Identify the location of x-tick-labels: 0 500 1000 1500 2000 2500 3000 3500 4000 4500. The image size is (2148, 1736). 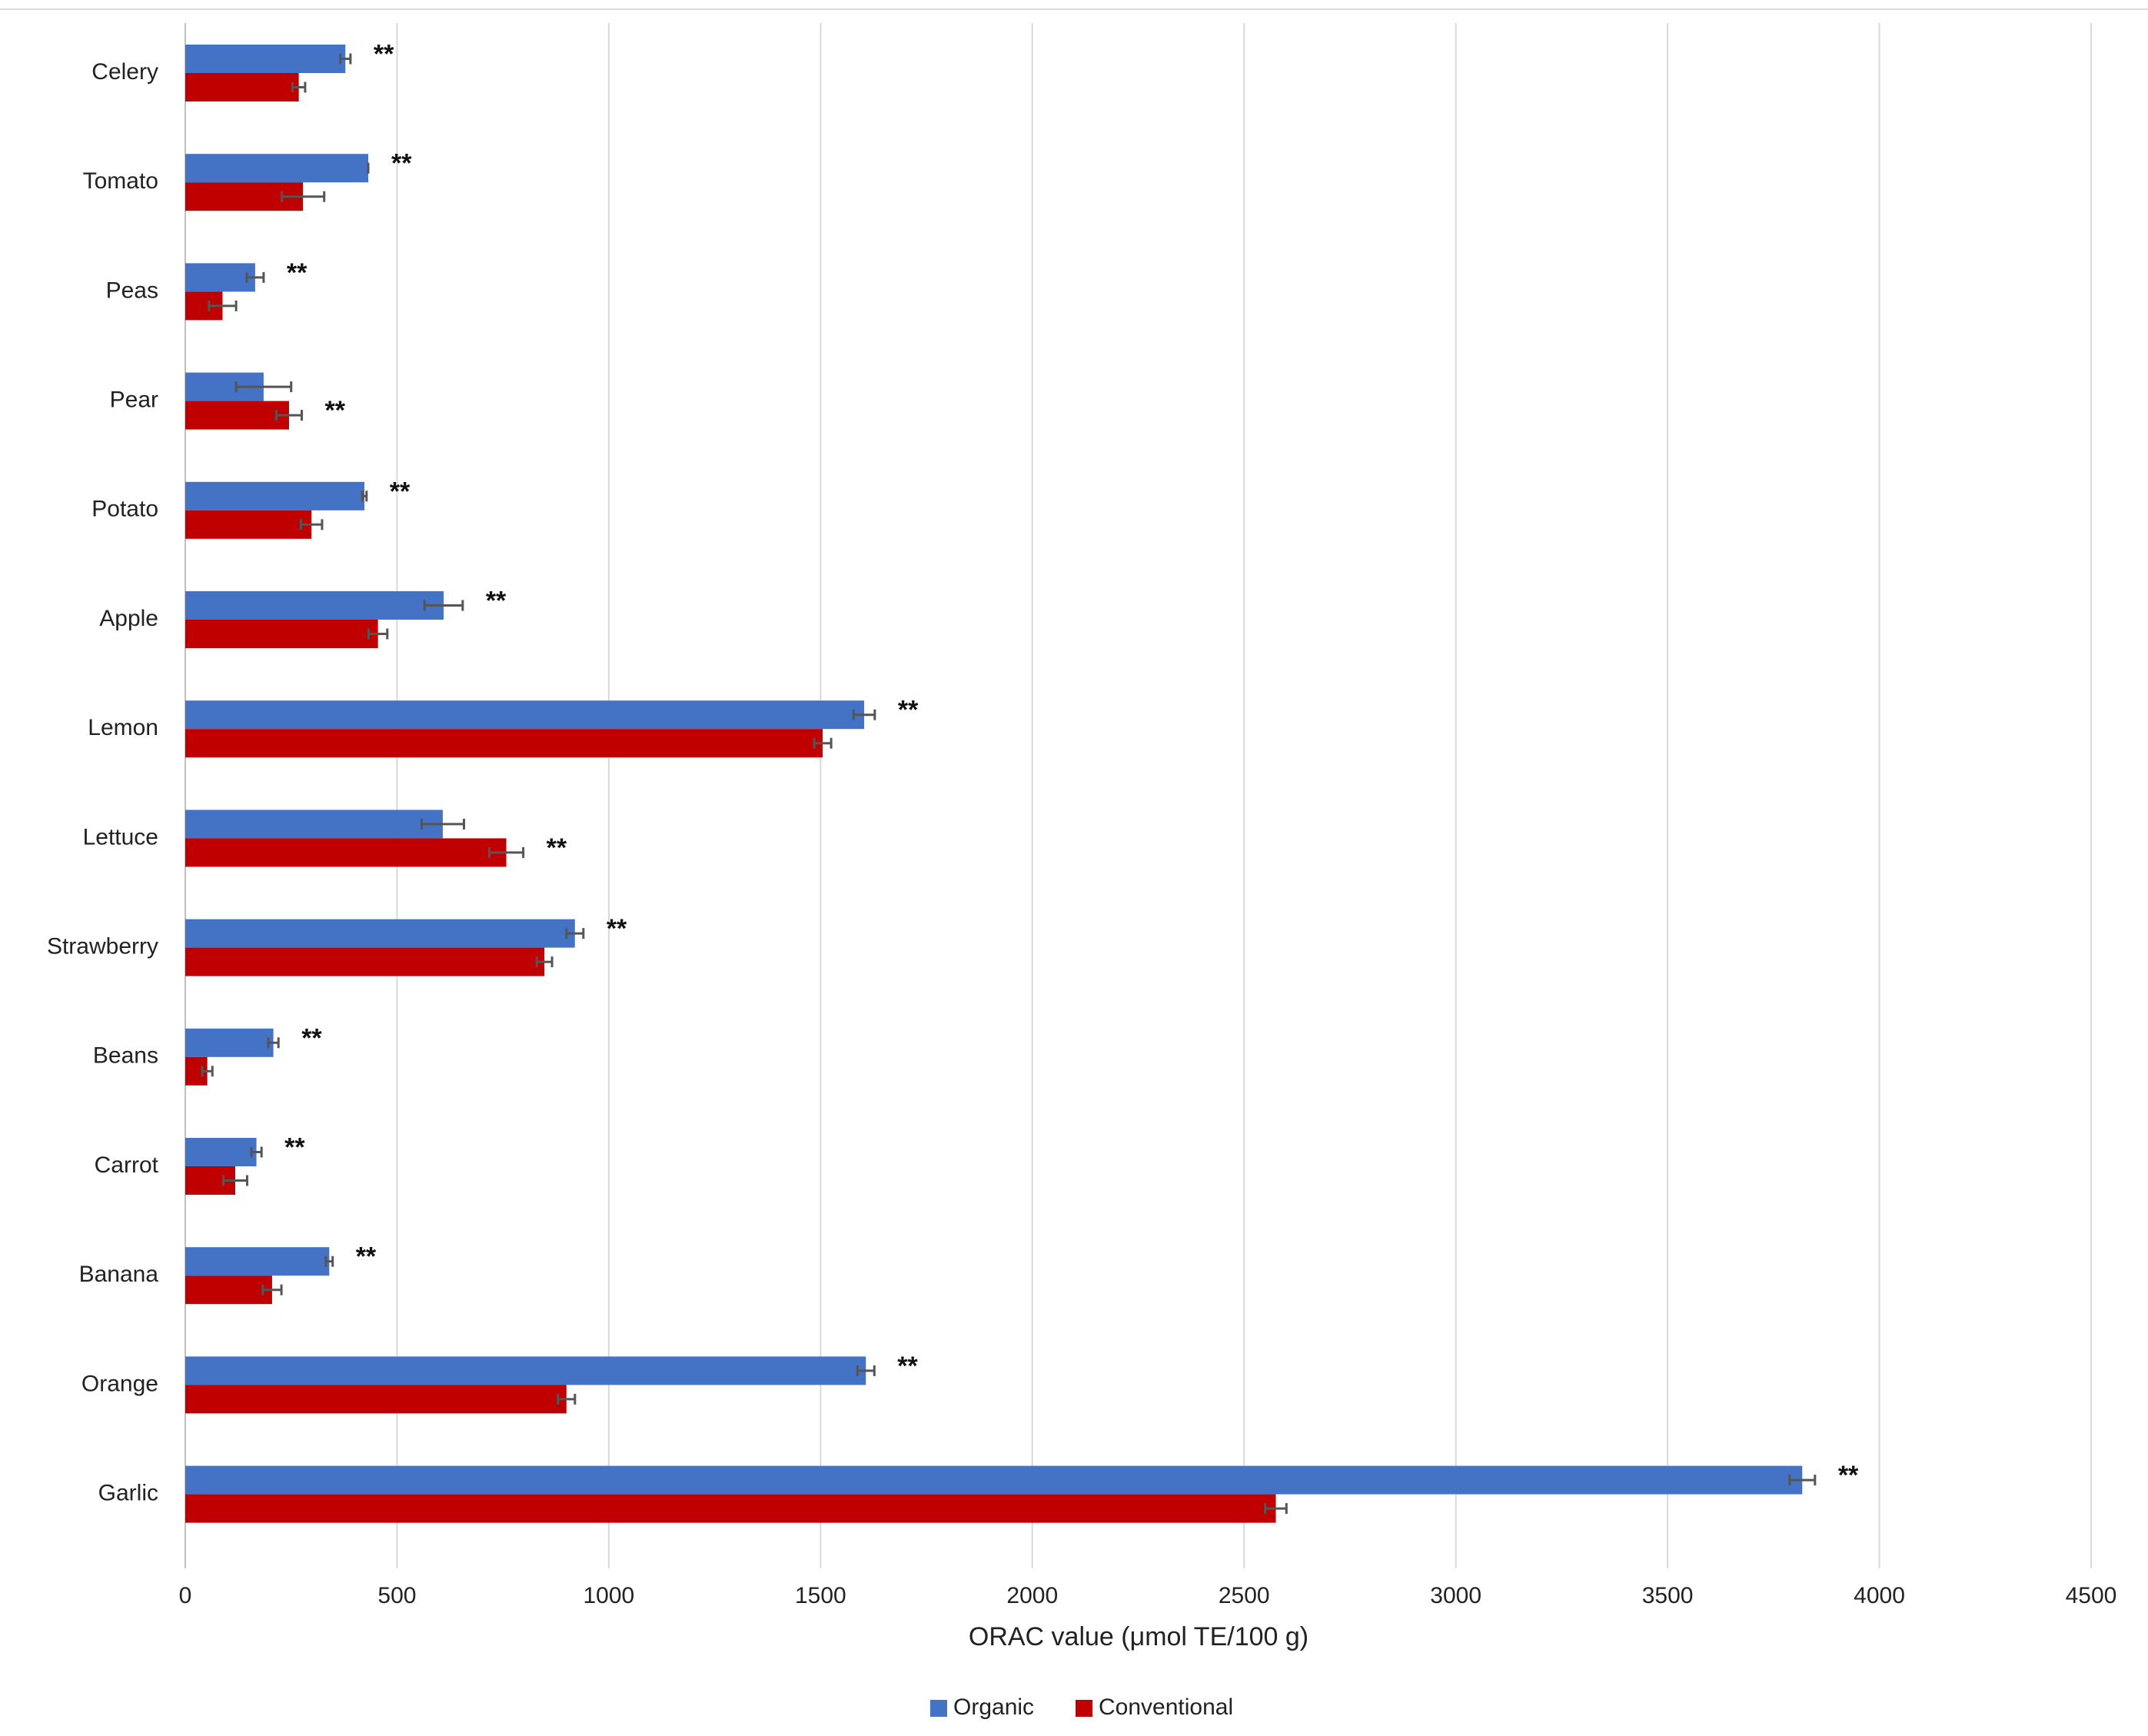
(1148, 1595).